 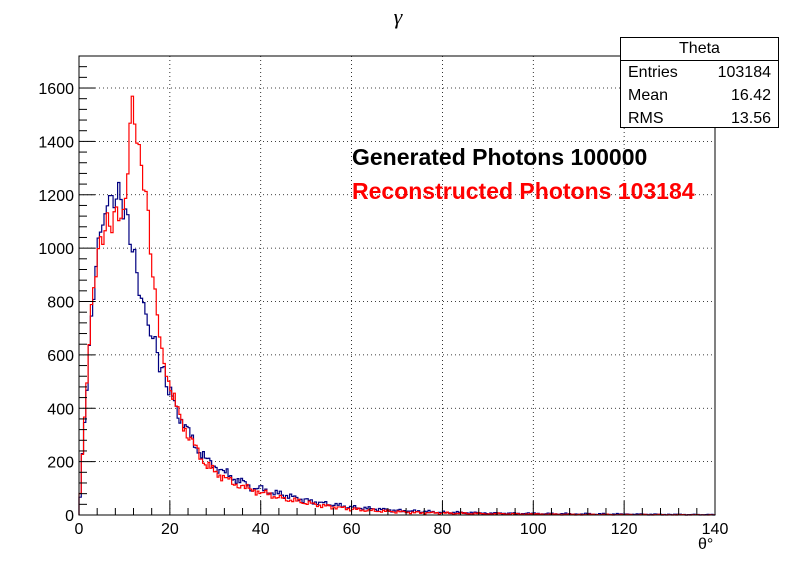 I want to click on legend-reconstructed: Reconstructed Photons 103184, so click(x=523, y=191).